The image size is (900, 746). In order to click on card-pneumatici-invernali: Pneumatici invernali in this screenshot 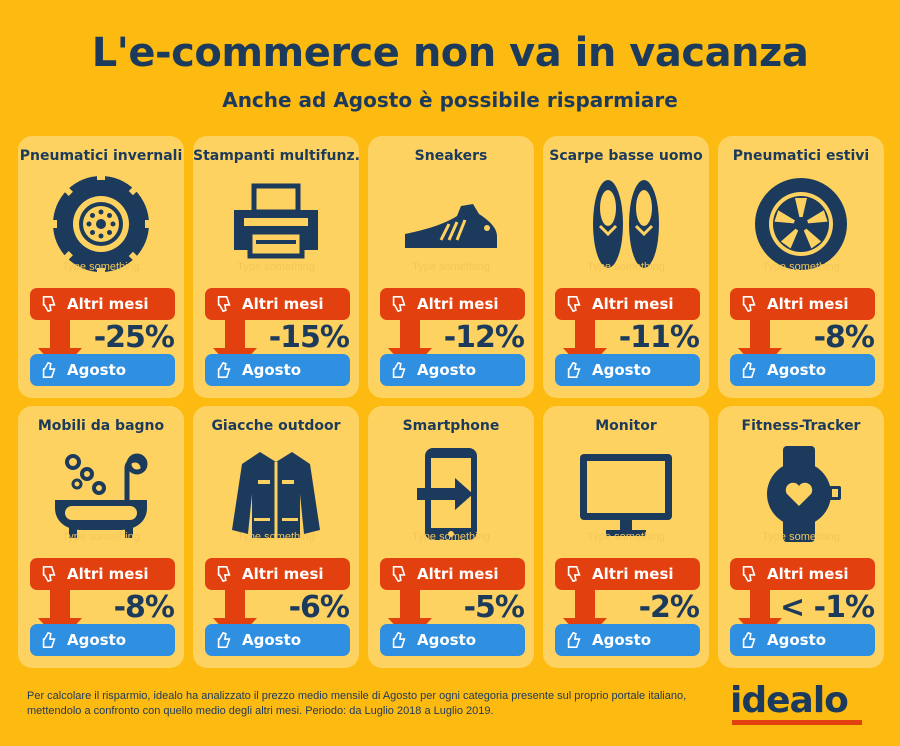, I will do `click(101, 267)`.